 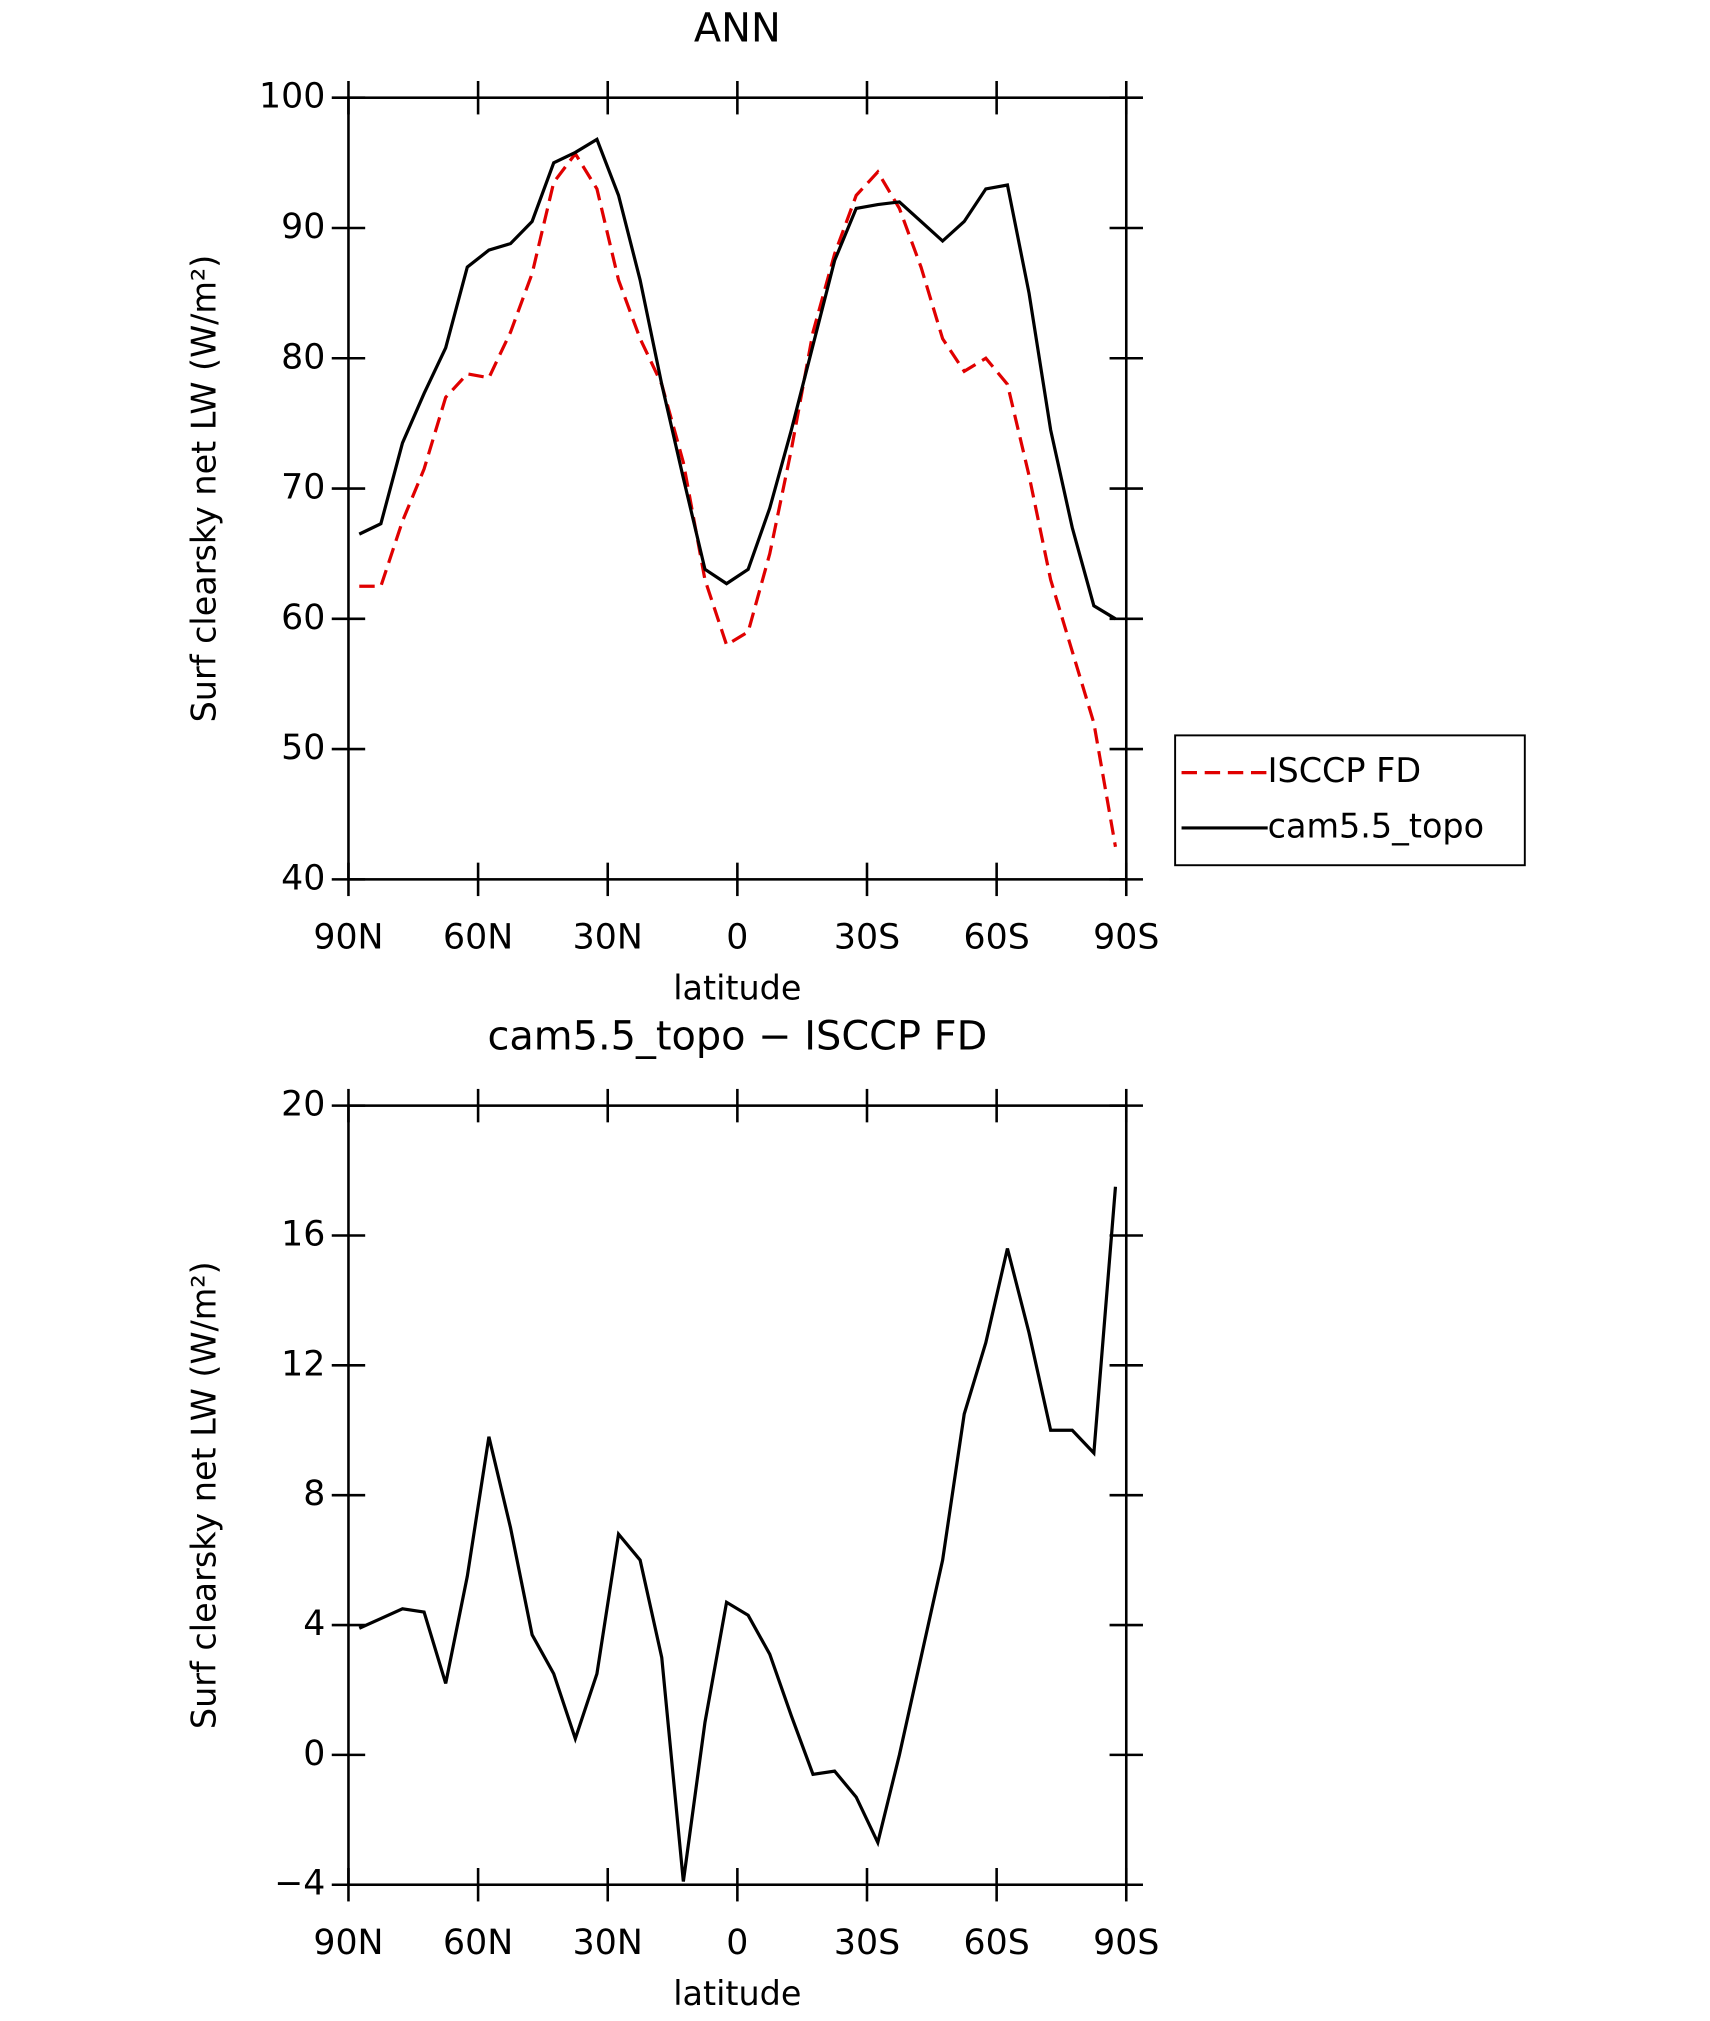 What do you see at coordinates (292, 97) in the screenshot?
I see `y-tick-label: 100` at bounding box center [292, 97].